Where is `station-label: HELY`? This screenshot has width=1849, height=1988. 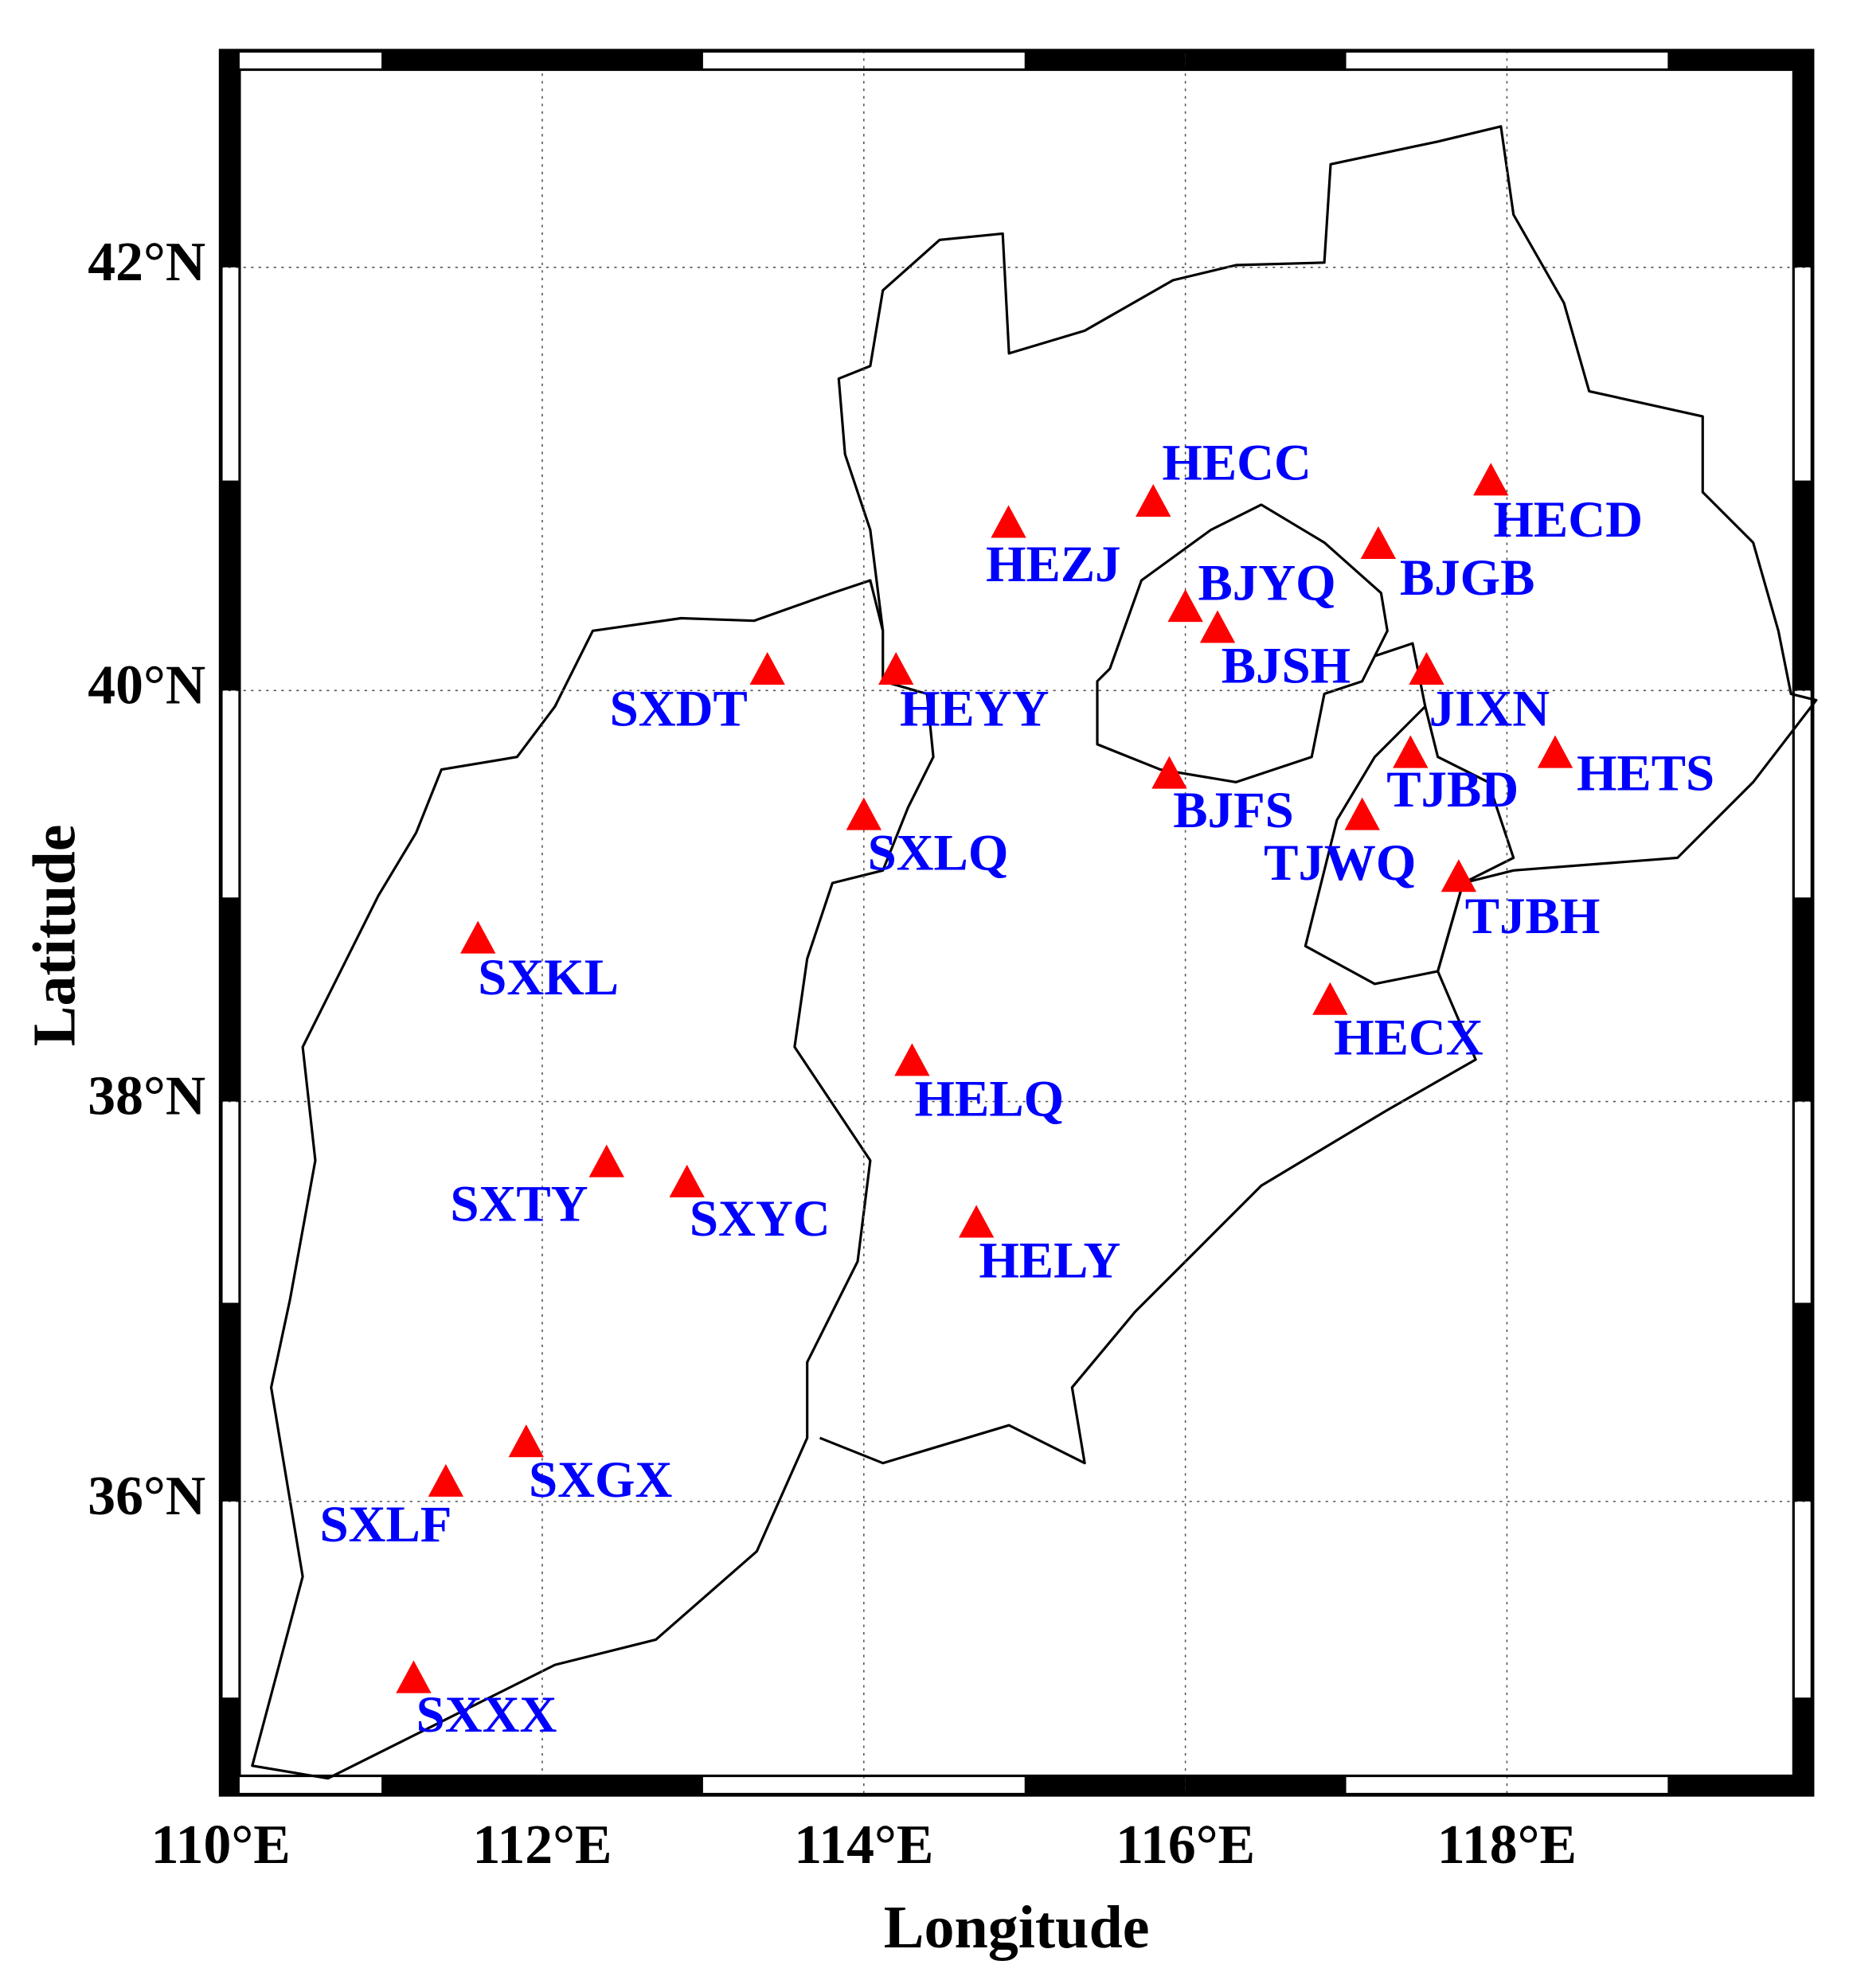 station-label: HELY is located at coordinates (1049, 1260).